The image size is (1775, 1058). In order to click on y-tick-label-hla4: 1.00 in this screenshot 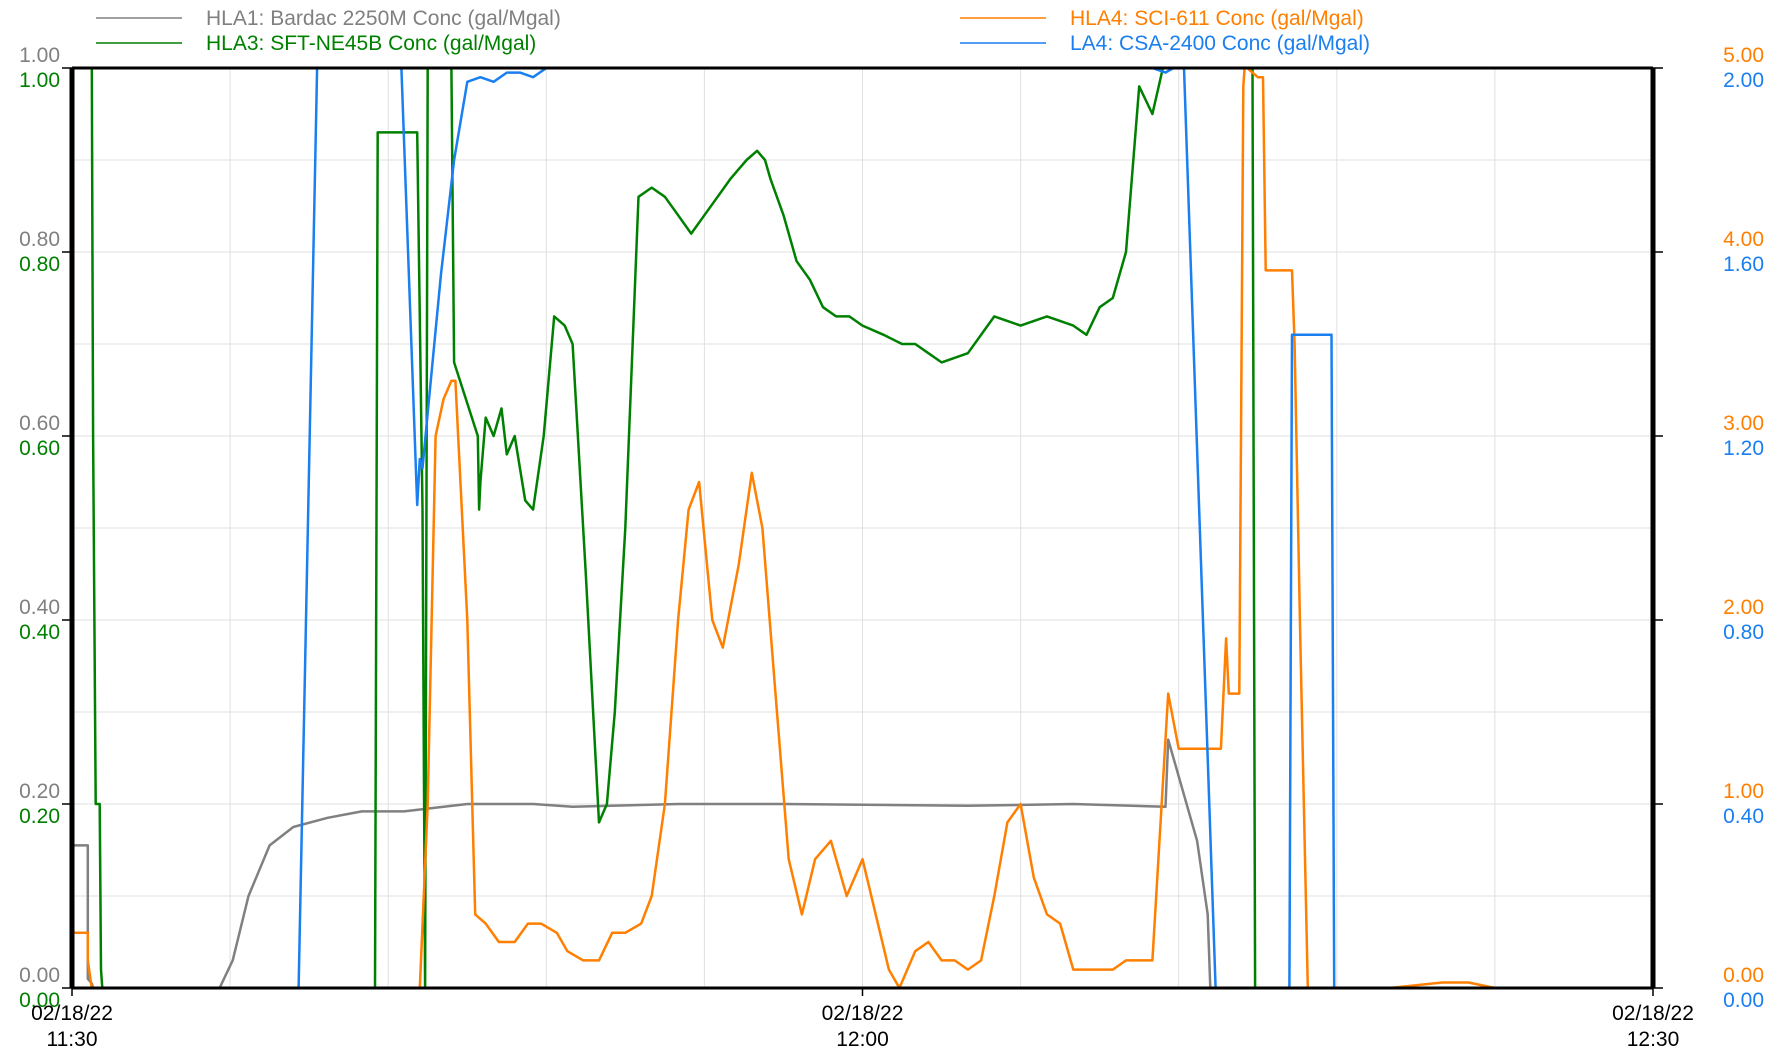, I will do `click(1743, 791)`.